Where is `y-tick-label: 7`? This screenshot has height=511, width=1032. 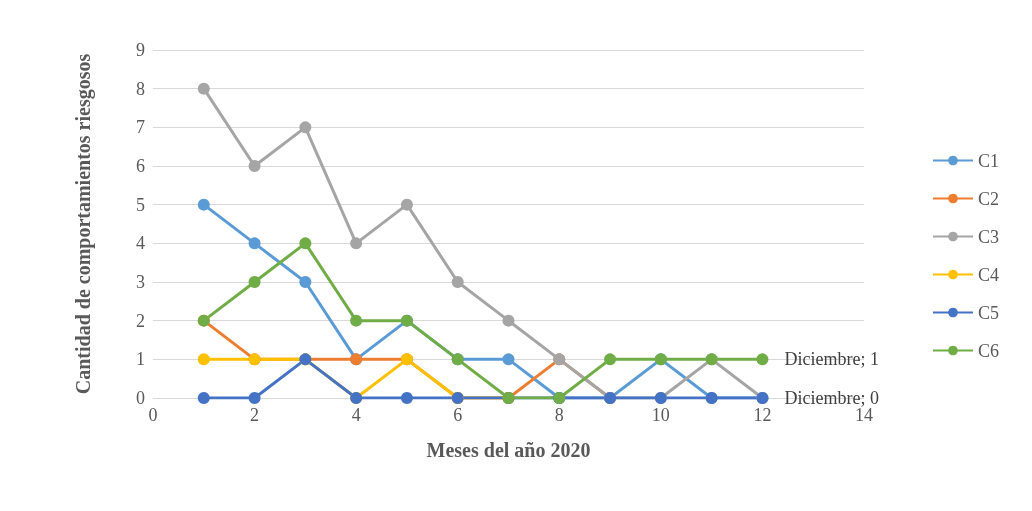 y-tick-label: 7 is located at coordinates (140, 127).